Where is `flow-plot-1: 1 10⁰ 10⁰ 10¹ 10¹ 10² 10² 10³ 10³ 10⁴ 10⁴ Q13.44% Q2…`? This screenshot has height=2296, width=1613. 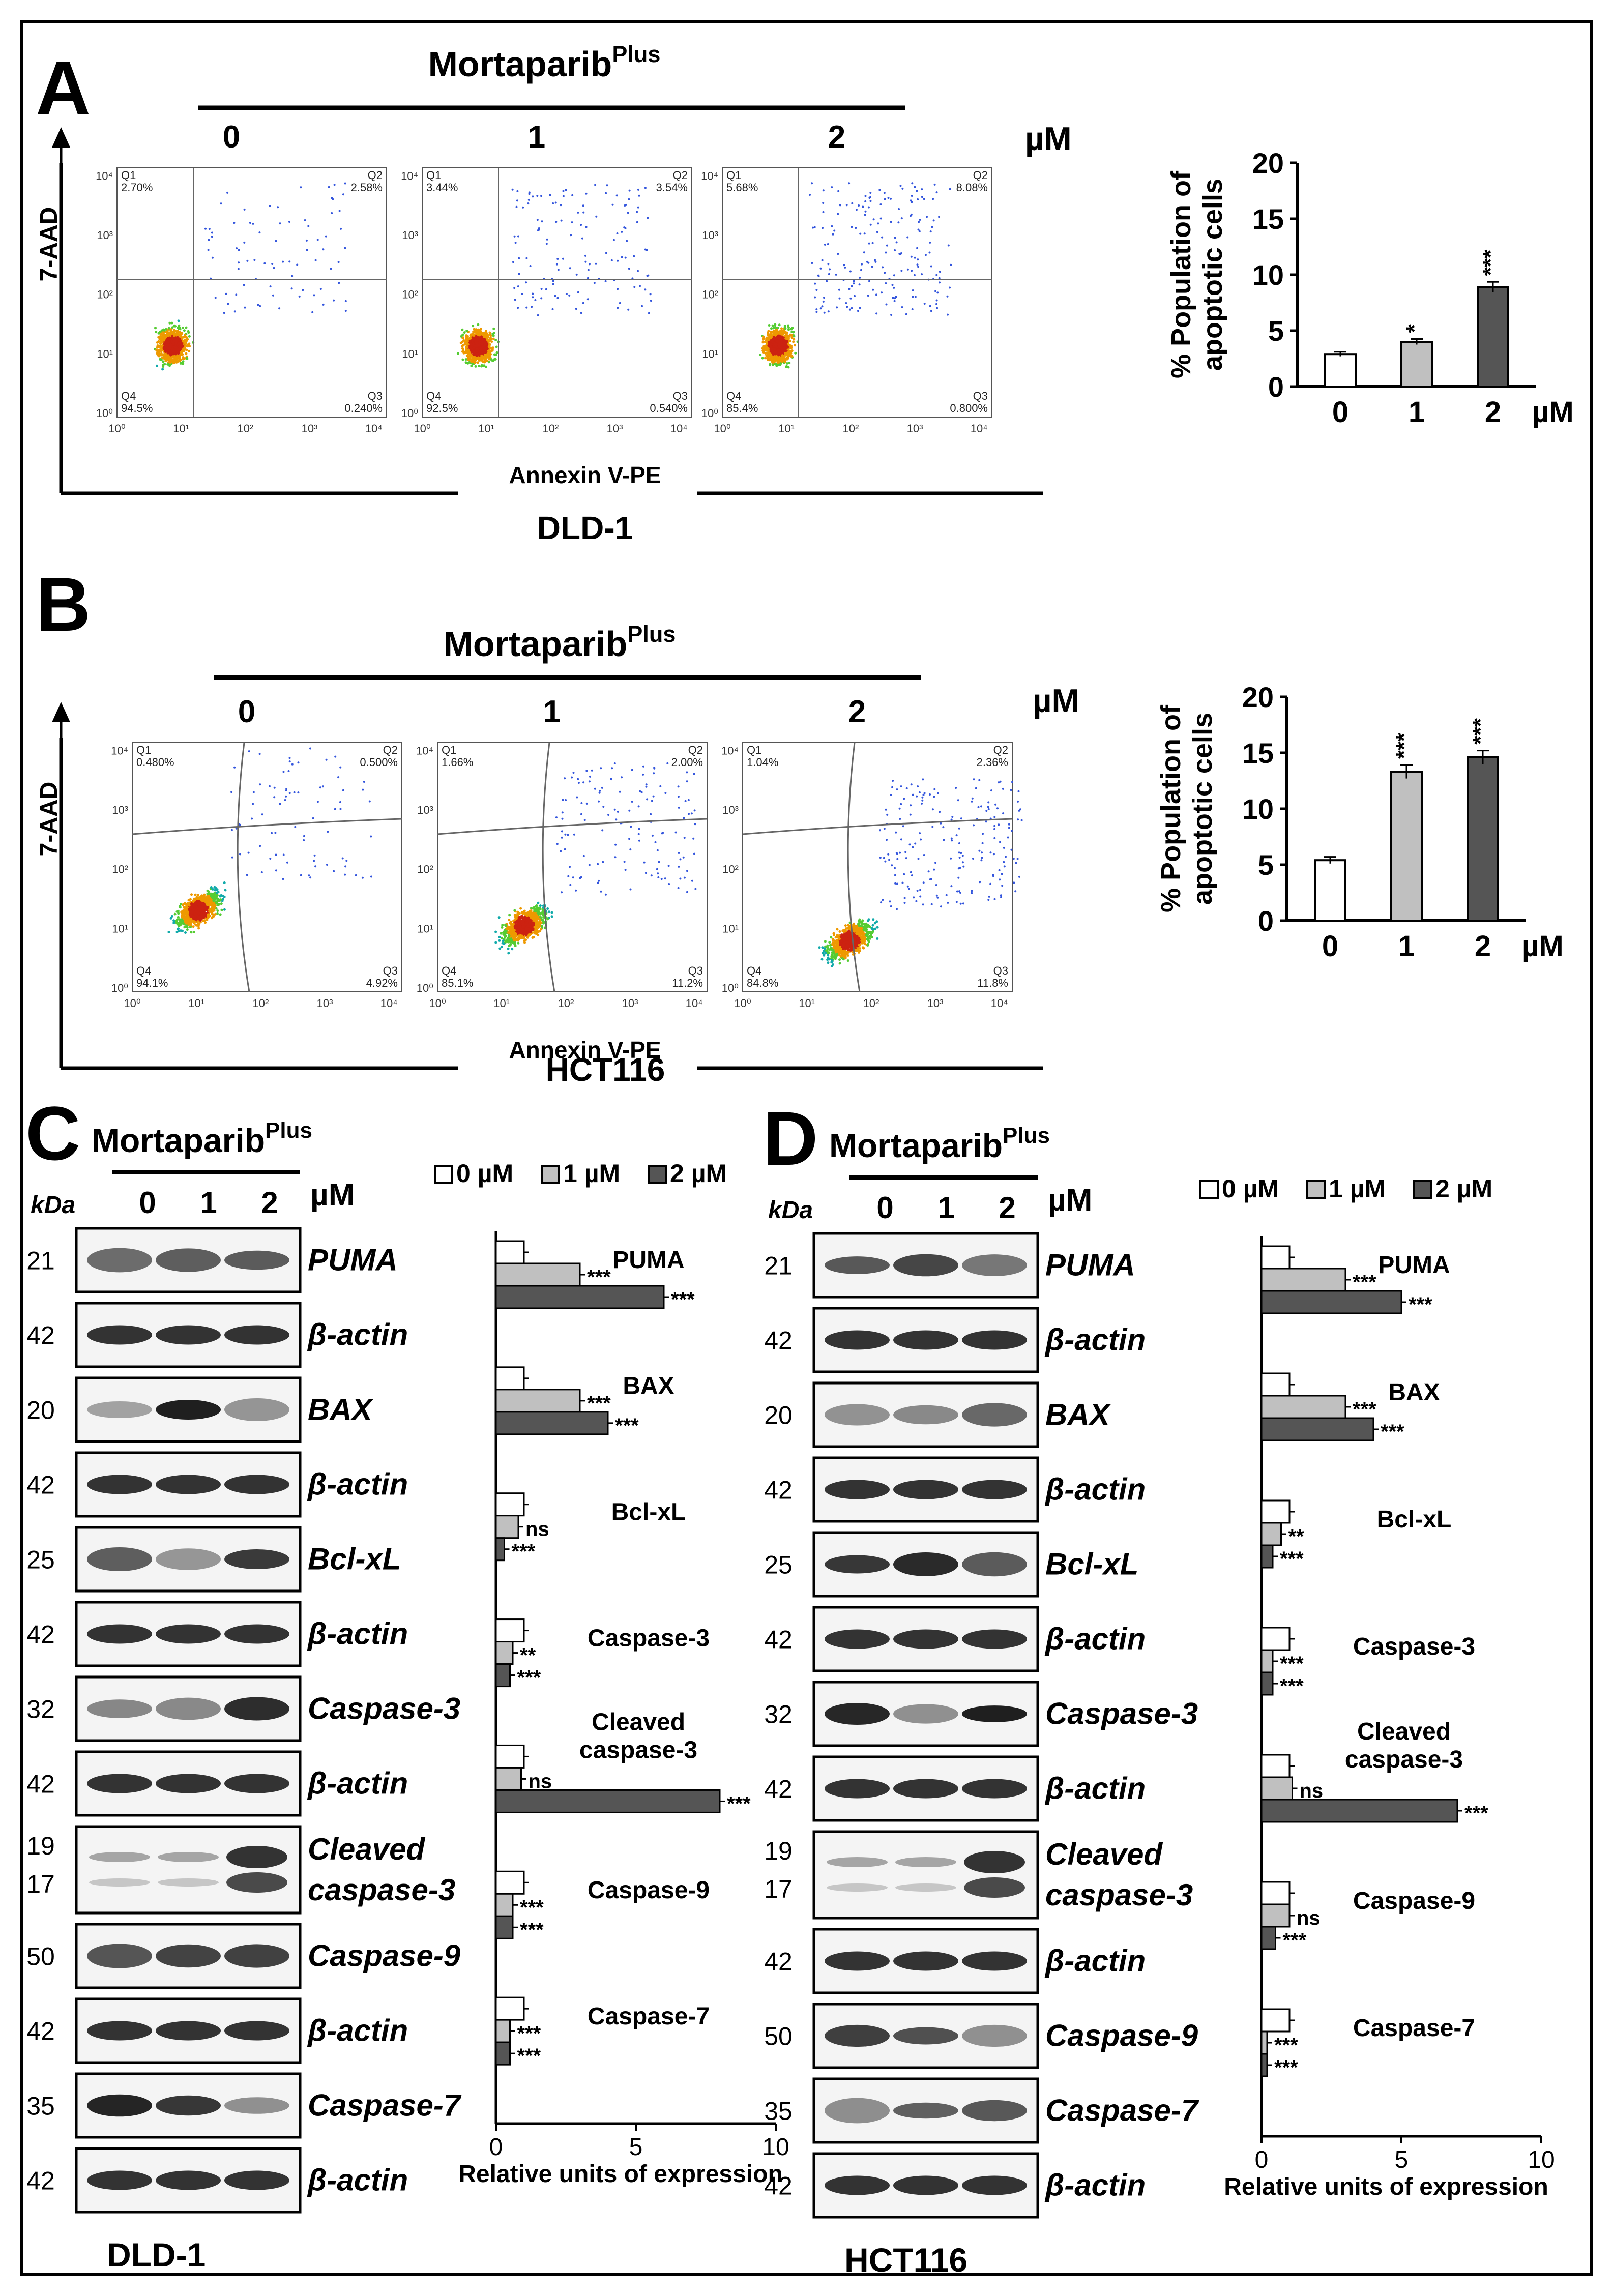
flow-plot-1: 1 10⁰ 10⁰ 10¹ 10¹ 10² 10² 10³ 10³ 10⁴ 10⁴ Q13.44% Q2… is located at coordinates (546, 278).